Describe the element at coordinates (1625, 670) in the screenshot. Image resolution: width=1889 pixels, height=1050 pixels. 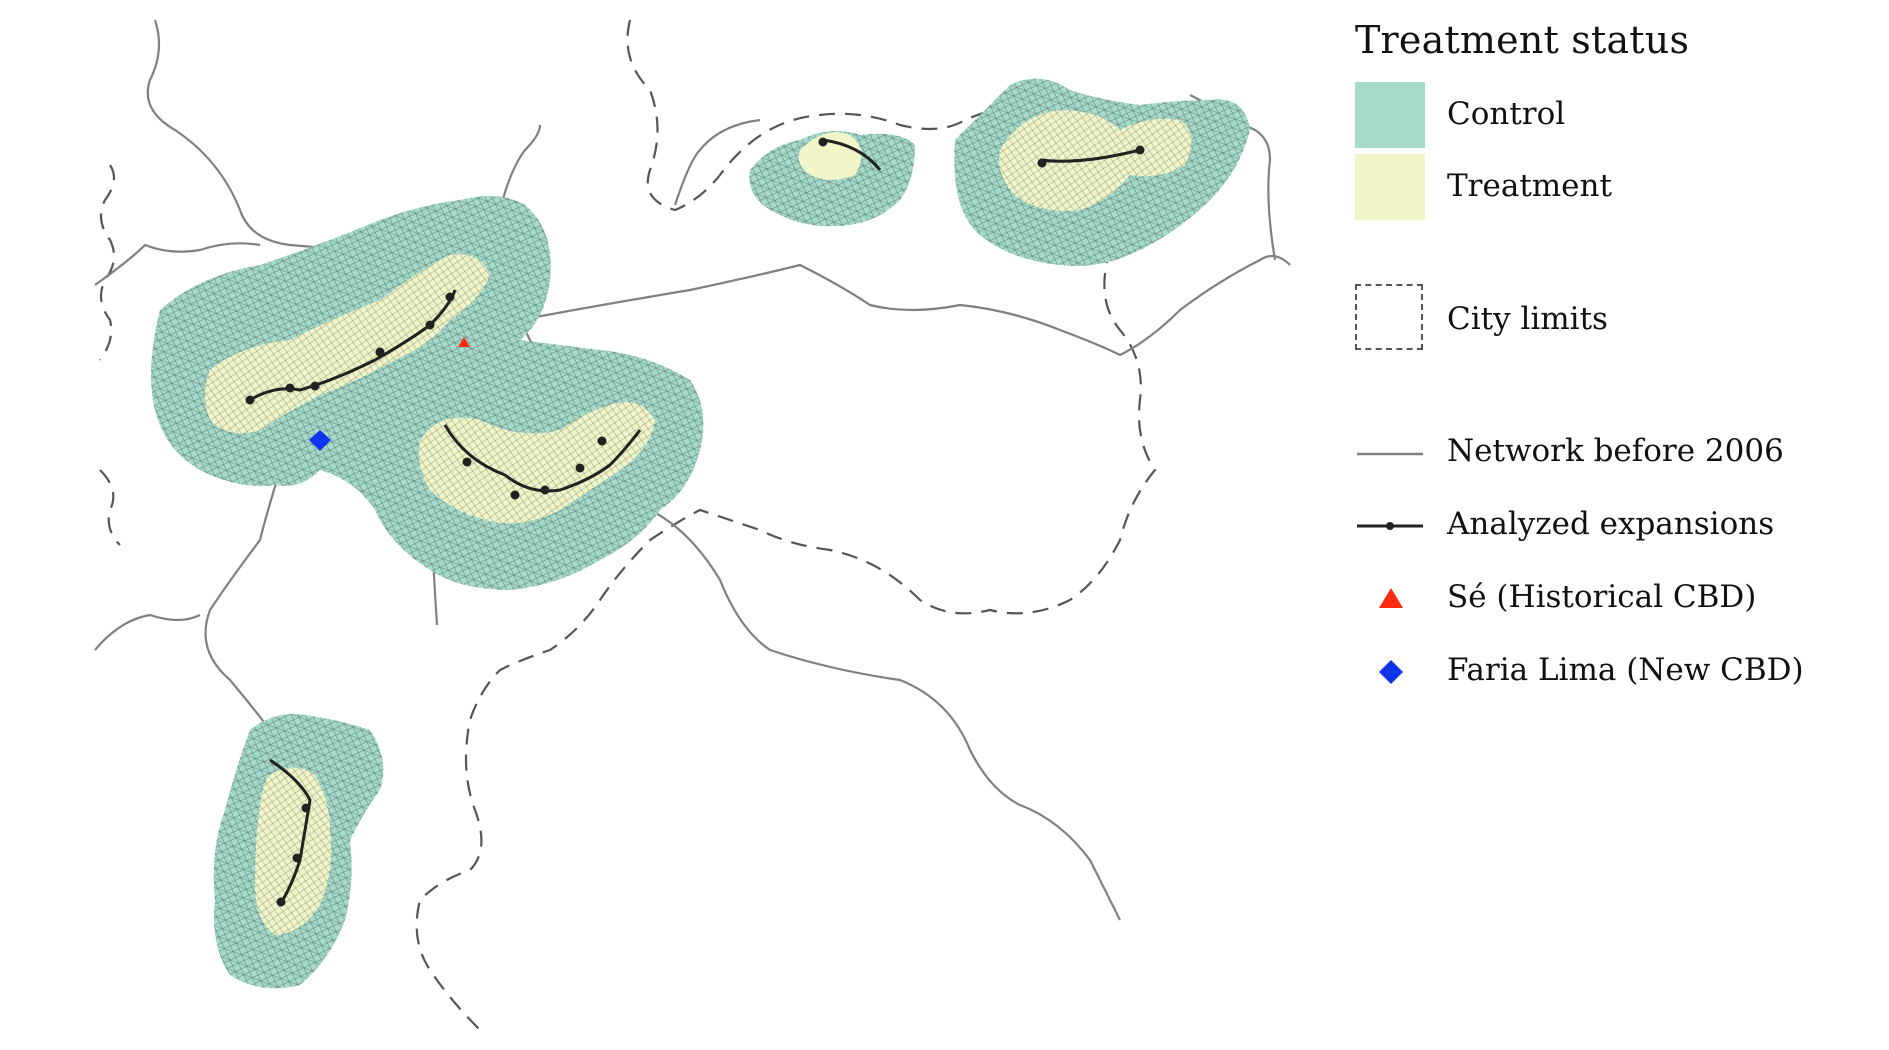
I see `legend-faria-lima-label: Faria Lima (New CBD)` at that location.